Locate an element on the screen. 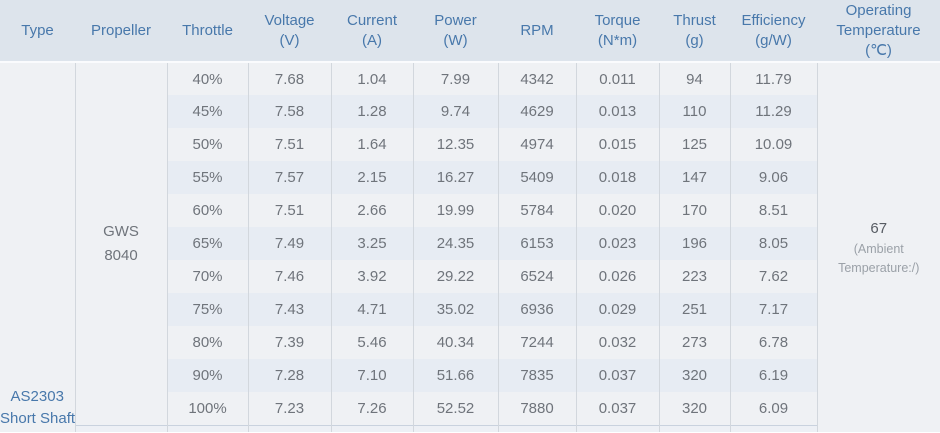 The height and width of the screenshot is (433, 940). cell-throttle: 45% is located at coordinates (207, 111).